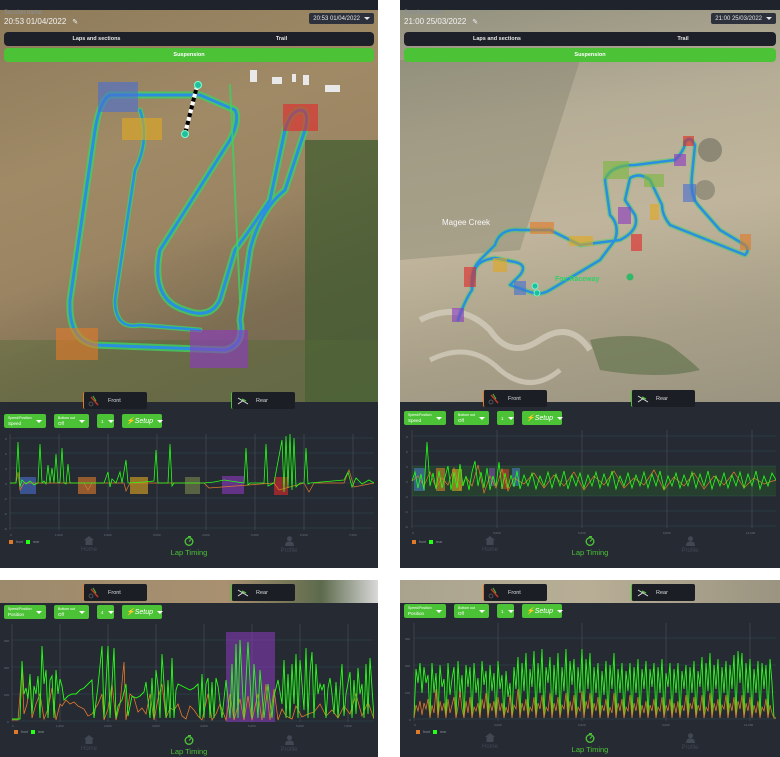  I want to click on suspension-speed-chart: 9 6 3 0 -3 -6 -9 0 3,000 6,000 9,000 12,000, so click(590, 483).